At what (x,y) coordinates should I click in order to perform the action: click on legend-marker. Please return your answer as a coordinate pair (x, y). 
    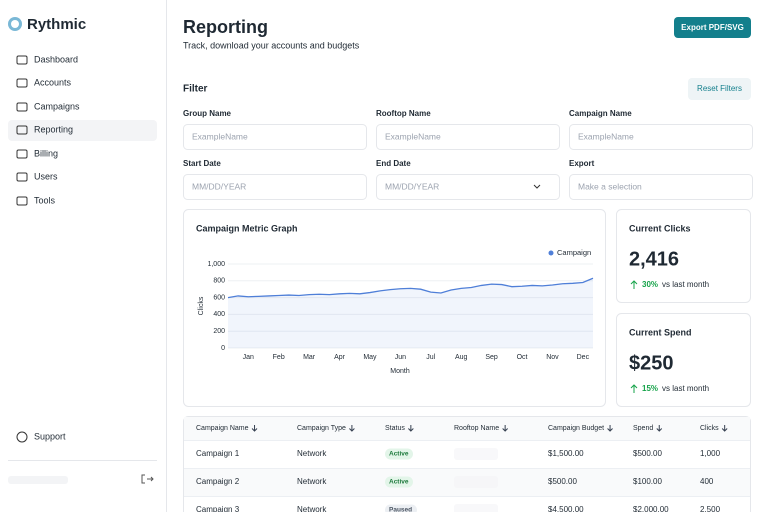
    Looking at the image, I should click on (551, 253).